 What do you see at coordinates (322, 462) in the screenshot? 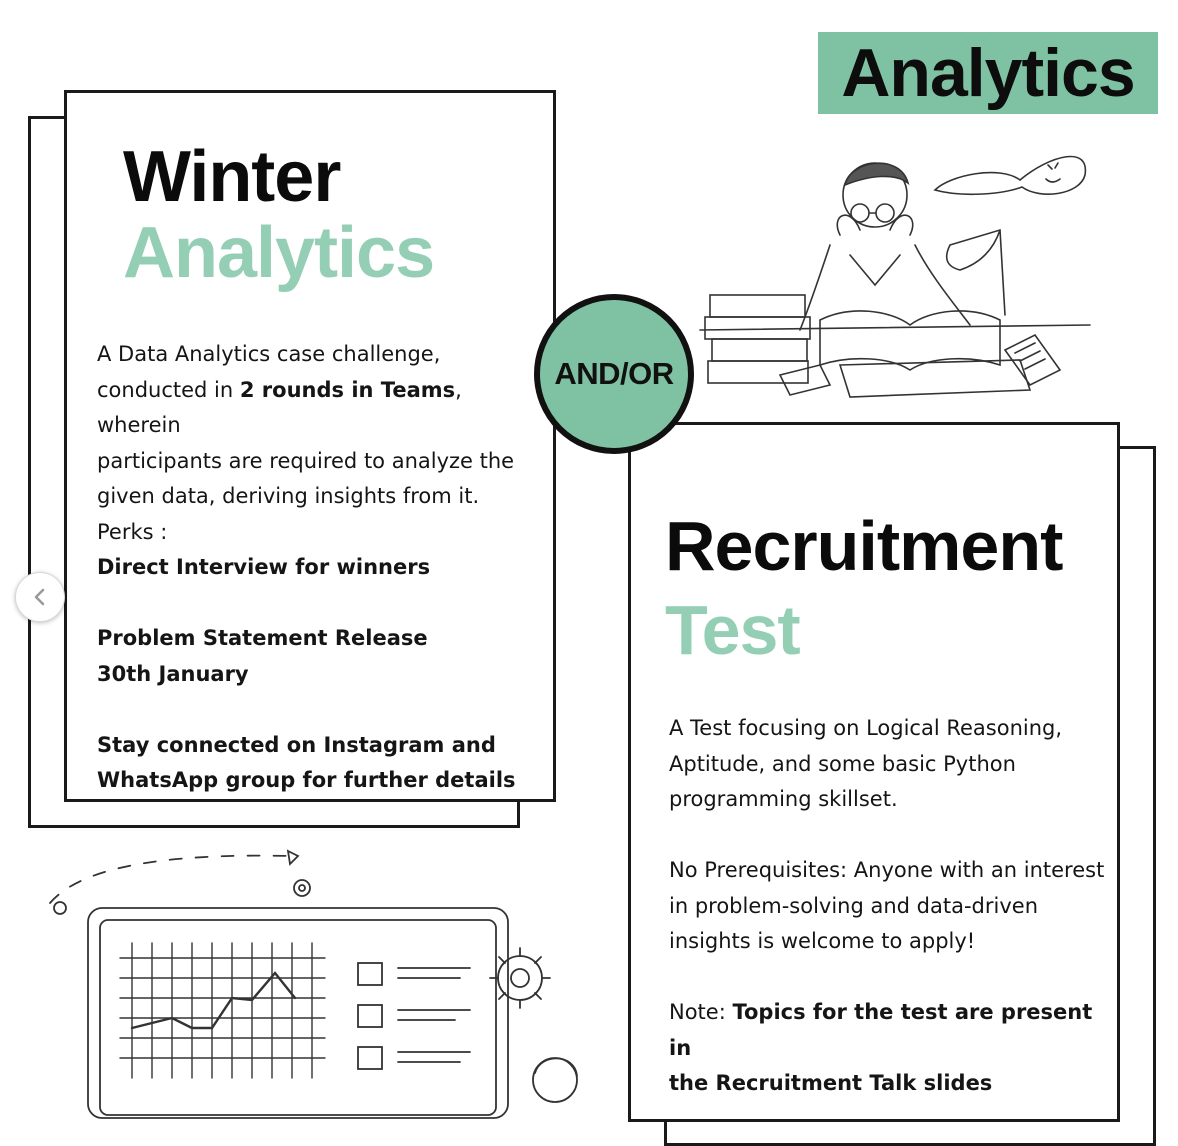
I see `desc-line: participants are required to analyze the` at bounding box center [322, 462].